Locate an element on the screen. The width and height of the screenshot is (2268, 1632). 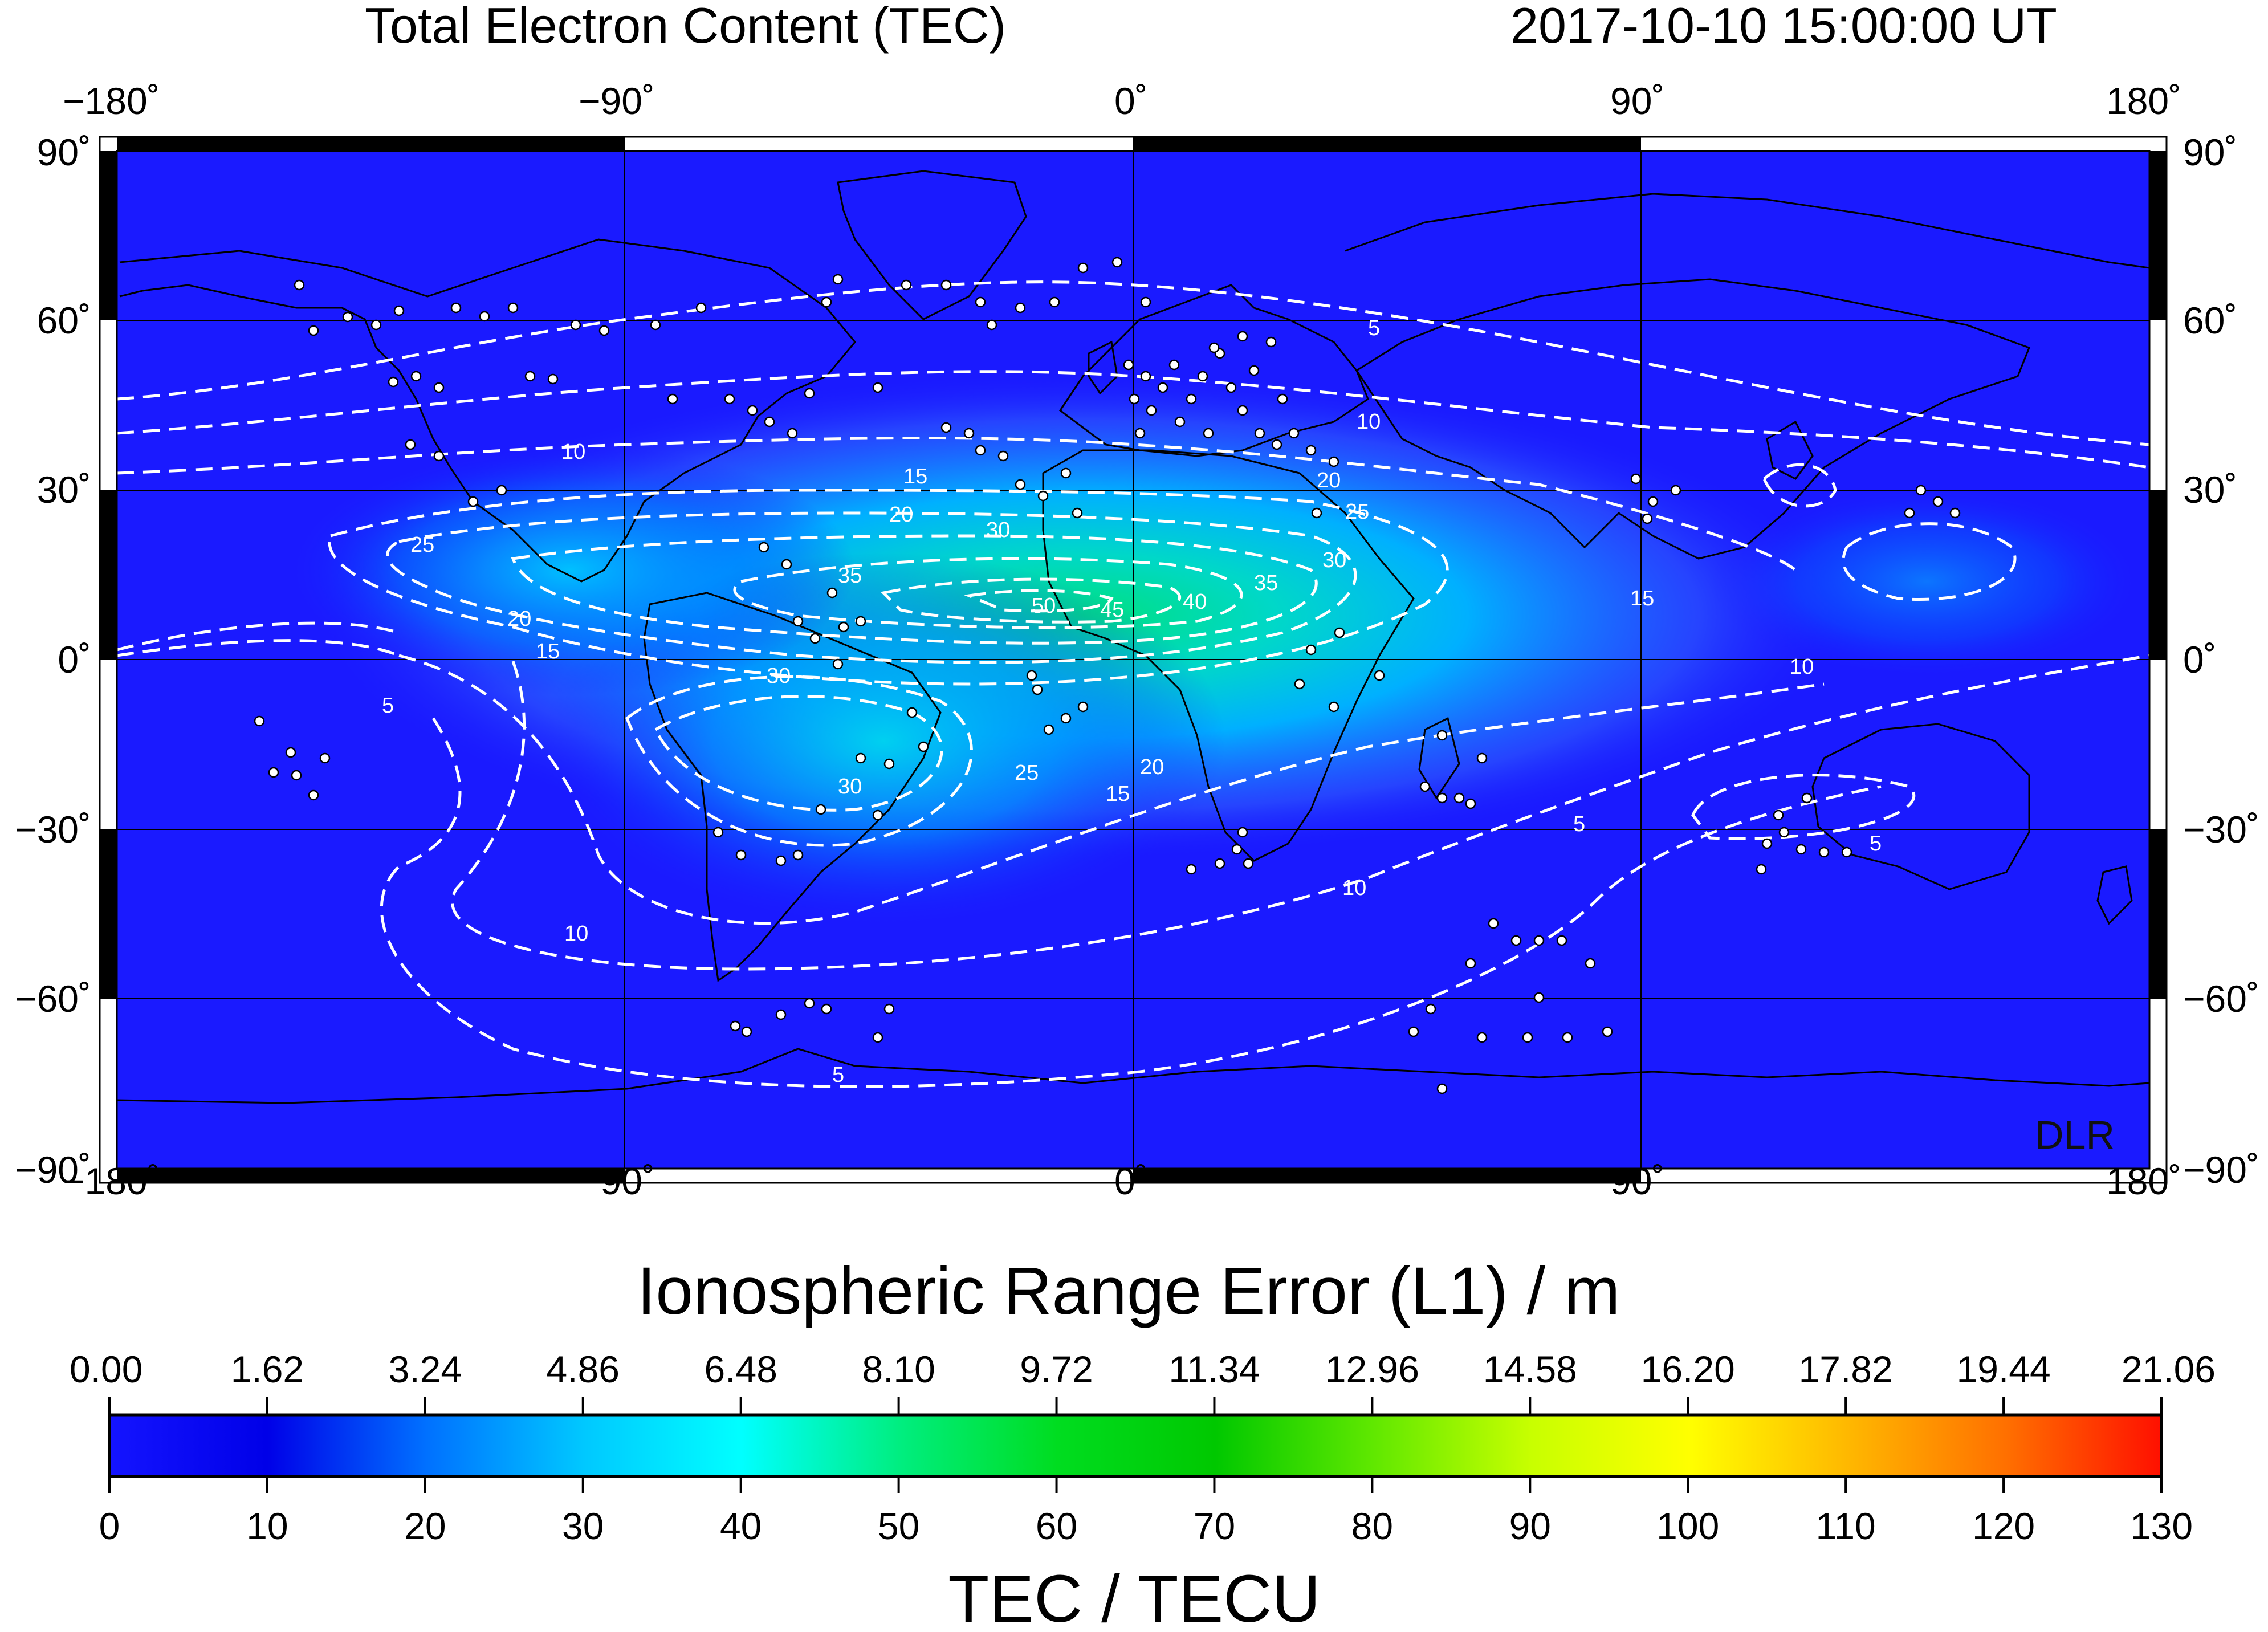
coast-south-america is located at coordinates (792, 787).